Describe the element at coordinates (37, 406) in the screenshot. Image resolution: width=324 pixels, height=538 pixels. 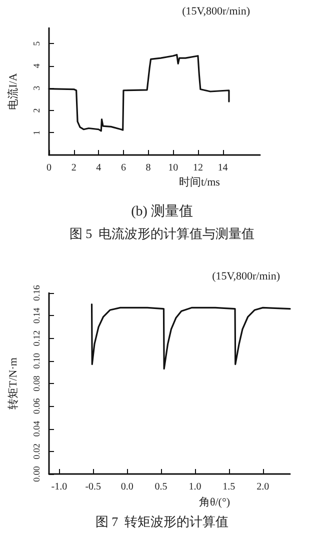
I see `y-tick-label: 0.06` at that location.